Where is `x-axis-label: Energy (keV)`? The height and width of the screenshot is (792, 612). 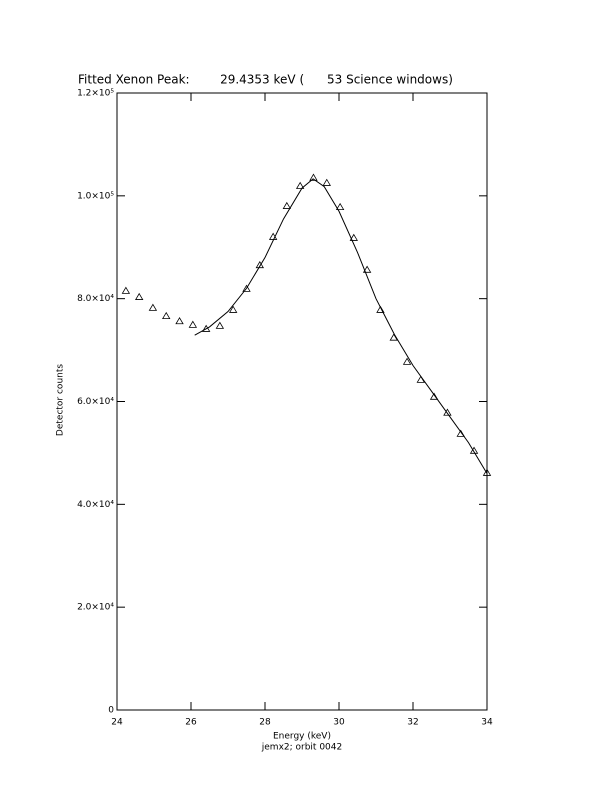
x-axis-label: Energy (keV) is located at coordinates (302, 737).